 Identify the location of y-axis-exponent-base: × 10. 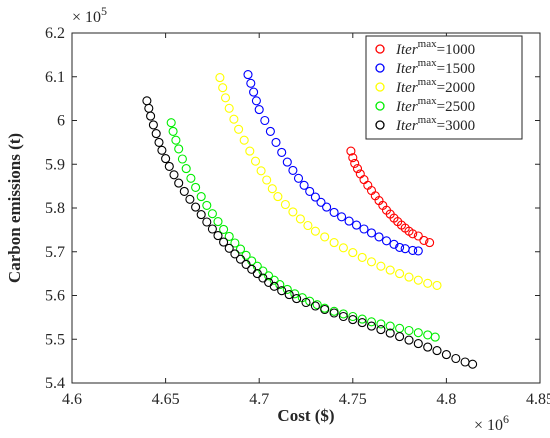
(86, 17).